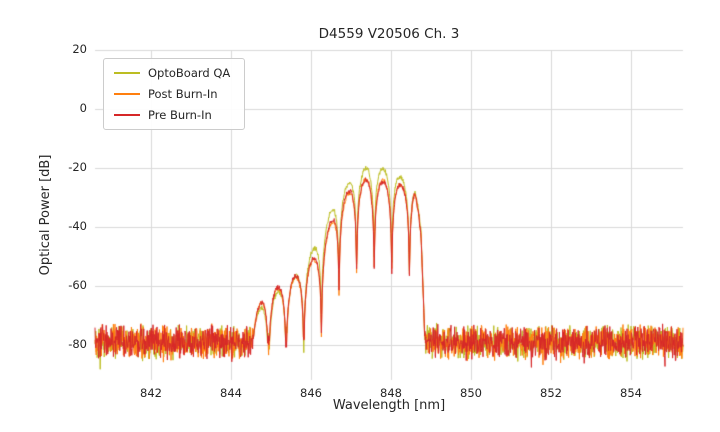 This screenshot has width=720, height=432. What do you see at coordinates (77, 284) in the screenshot?
I see `y-tick-label: -60` at bounding box center [77, 284].